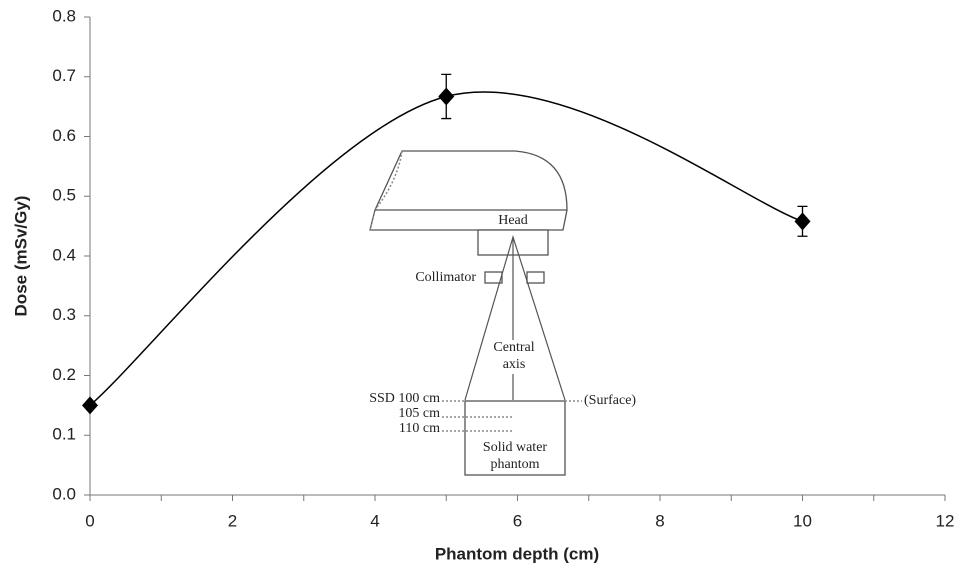 This screenshot has width=960, height=572. Describe the element at coordinates (514, 364) in the screenshot. I see `inset-label: axis` at that location.